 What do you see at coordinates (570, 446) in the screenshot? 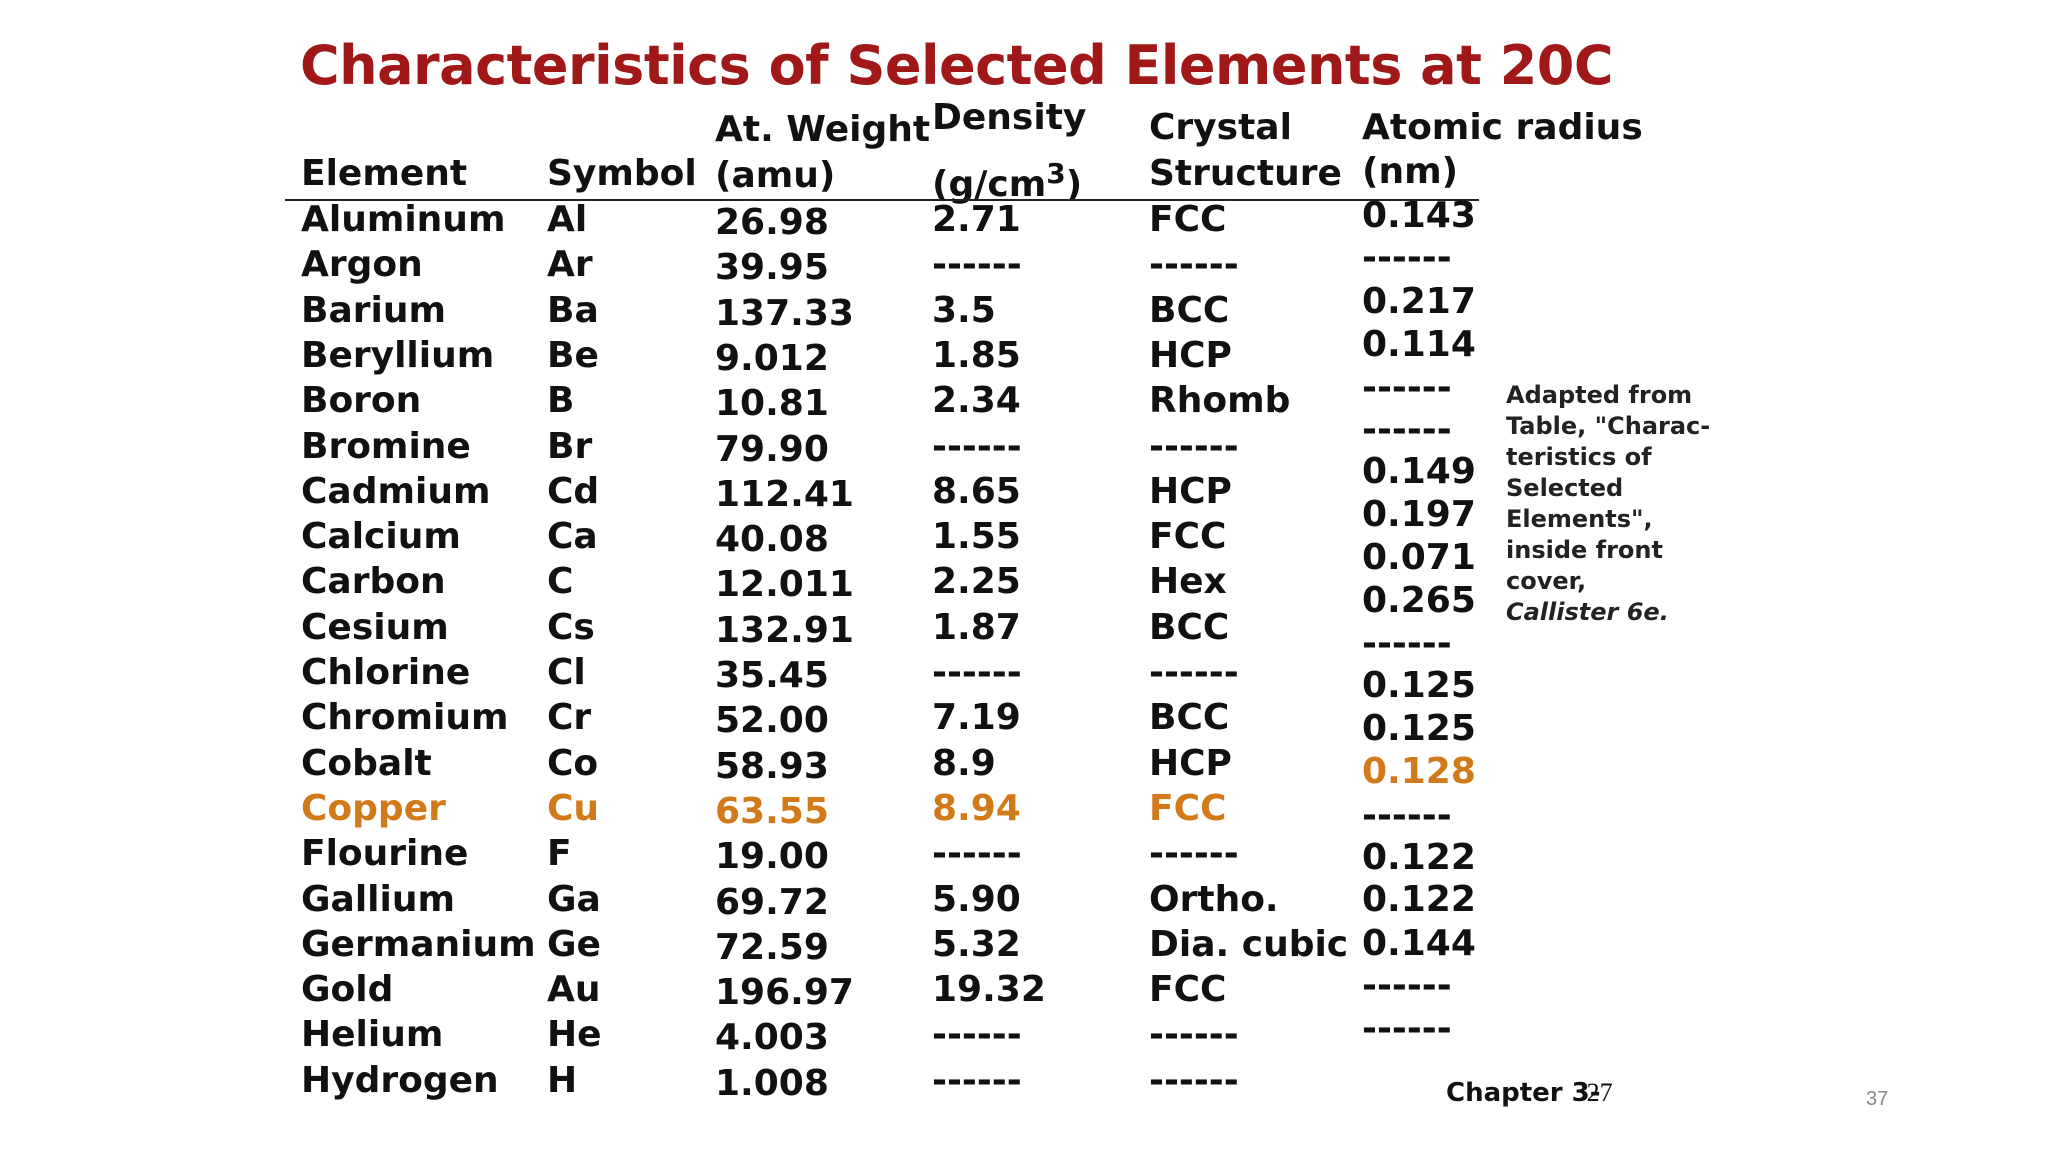
I see `cell-symbol: Br` at bounding box center [570, 446].